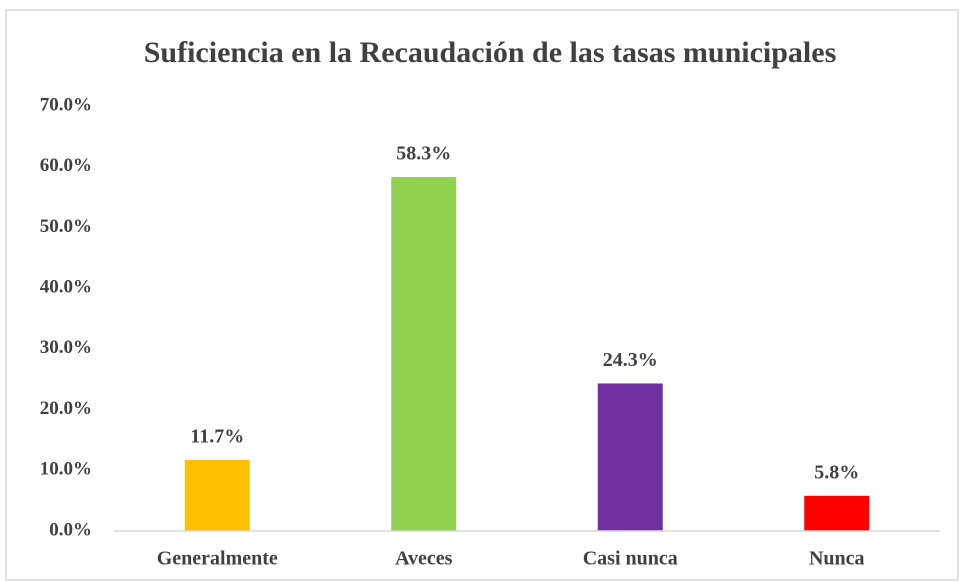  I want to click on y-tick-label: 20.0%, so click(66, 408).